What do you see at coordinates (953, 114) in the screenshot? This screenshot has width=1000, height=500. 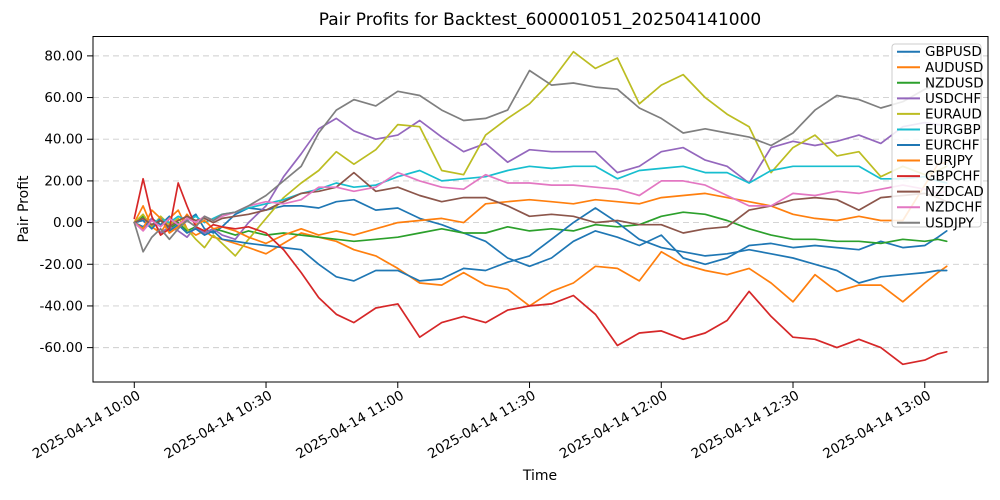 I see `legend-label-EURAUD: EURAUD` at bounding box center [953, 114].